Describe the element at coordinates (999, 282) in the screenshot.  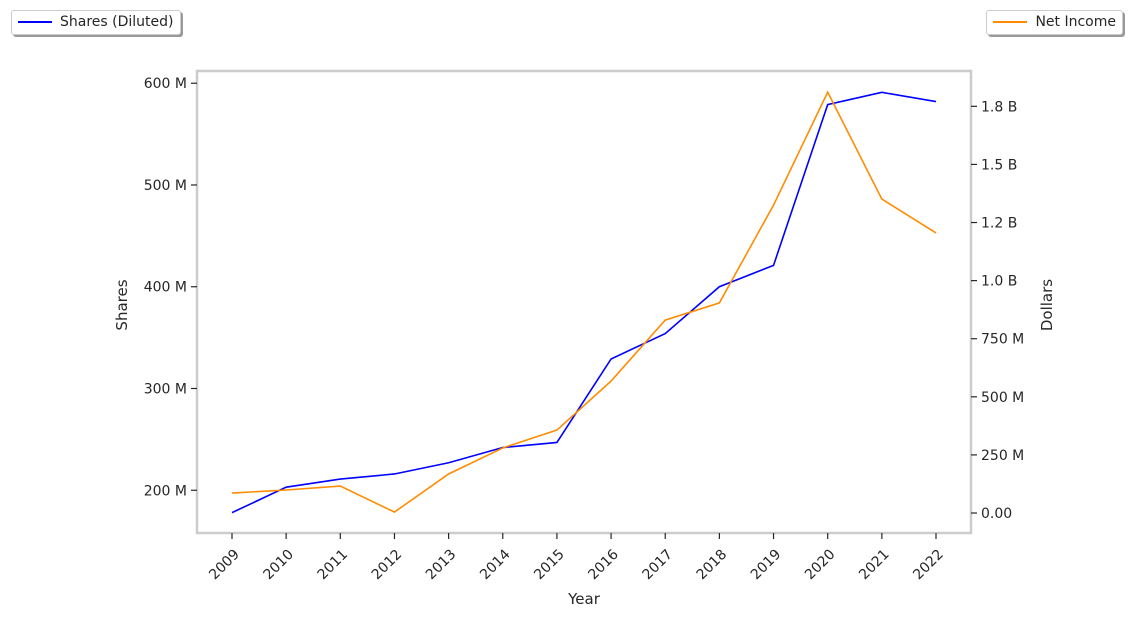
I see `right-tick-label: 1.0 B` at that location.